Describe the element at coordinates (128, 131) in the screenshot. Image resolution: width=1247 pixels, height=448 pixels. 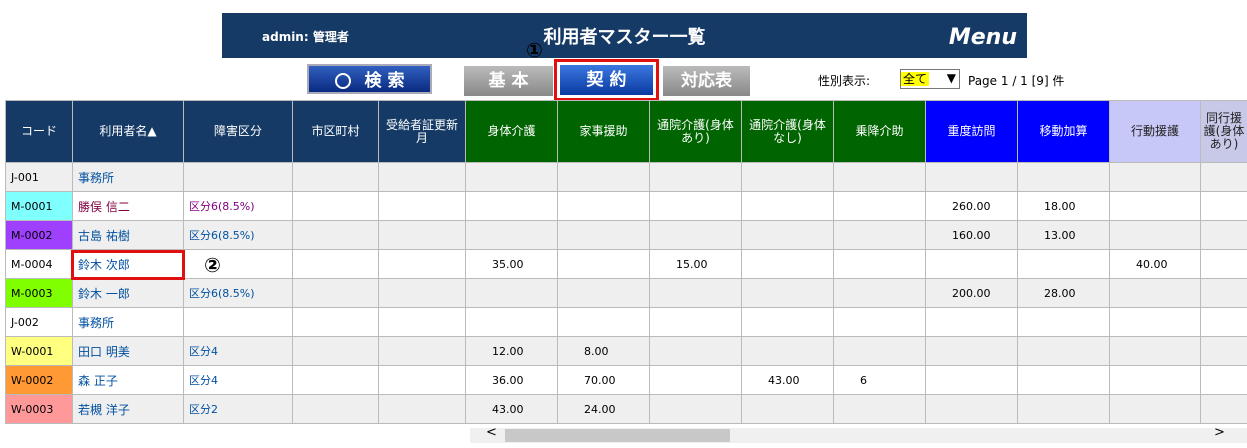
I see `column-header: 利用者名▲` at that location.